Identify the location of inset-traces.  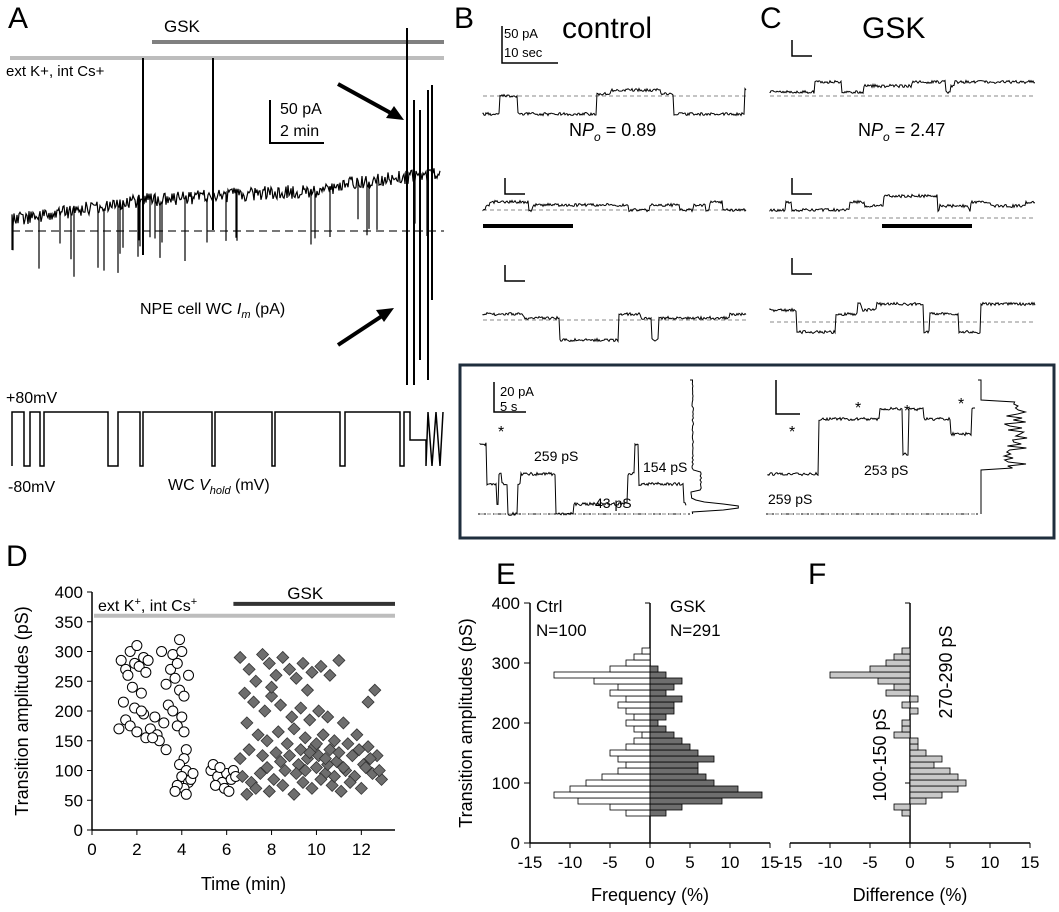
(753, 447).